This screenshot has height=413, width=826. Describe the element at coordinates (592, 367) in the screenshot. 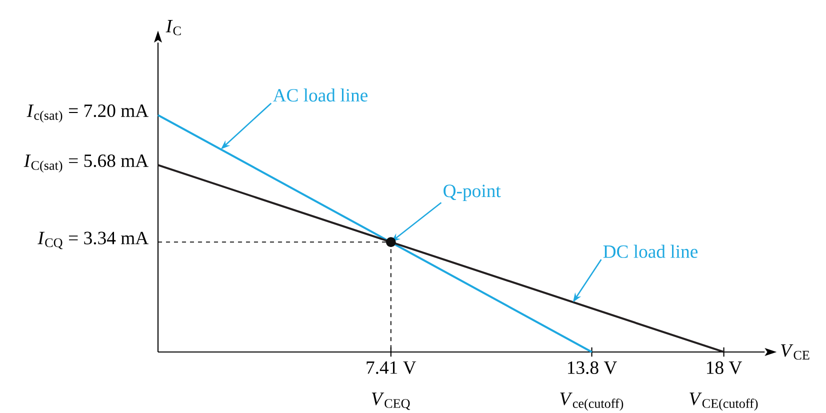

I see `x-tick-label: 13.8 V` at that location.